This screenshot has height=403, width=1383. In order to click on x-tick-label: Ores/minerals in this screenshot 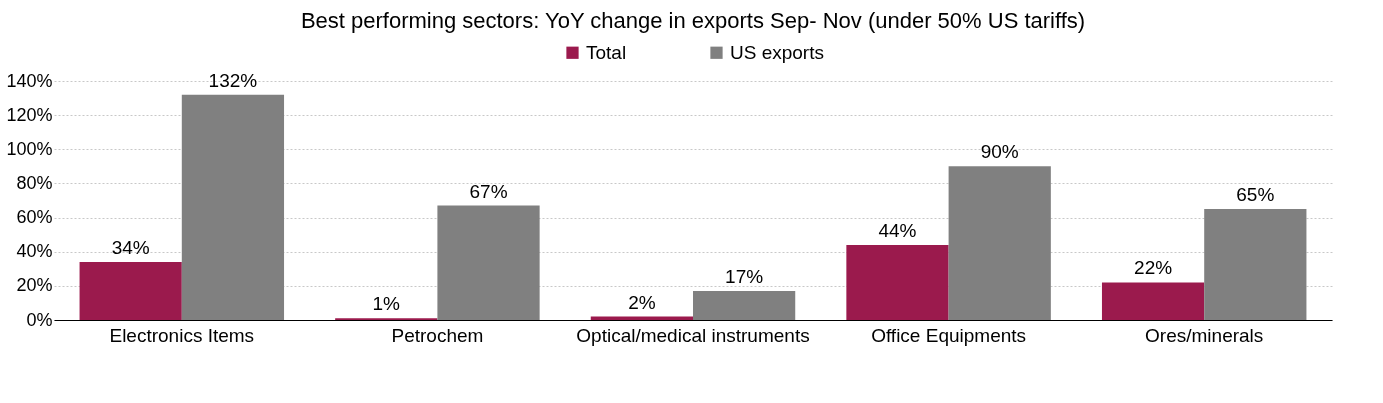, I will do `click(1204, 335)`.